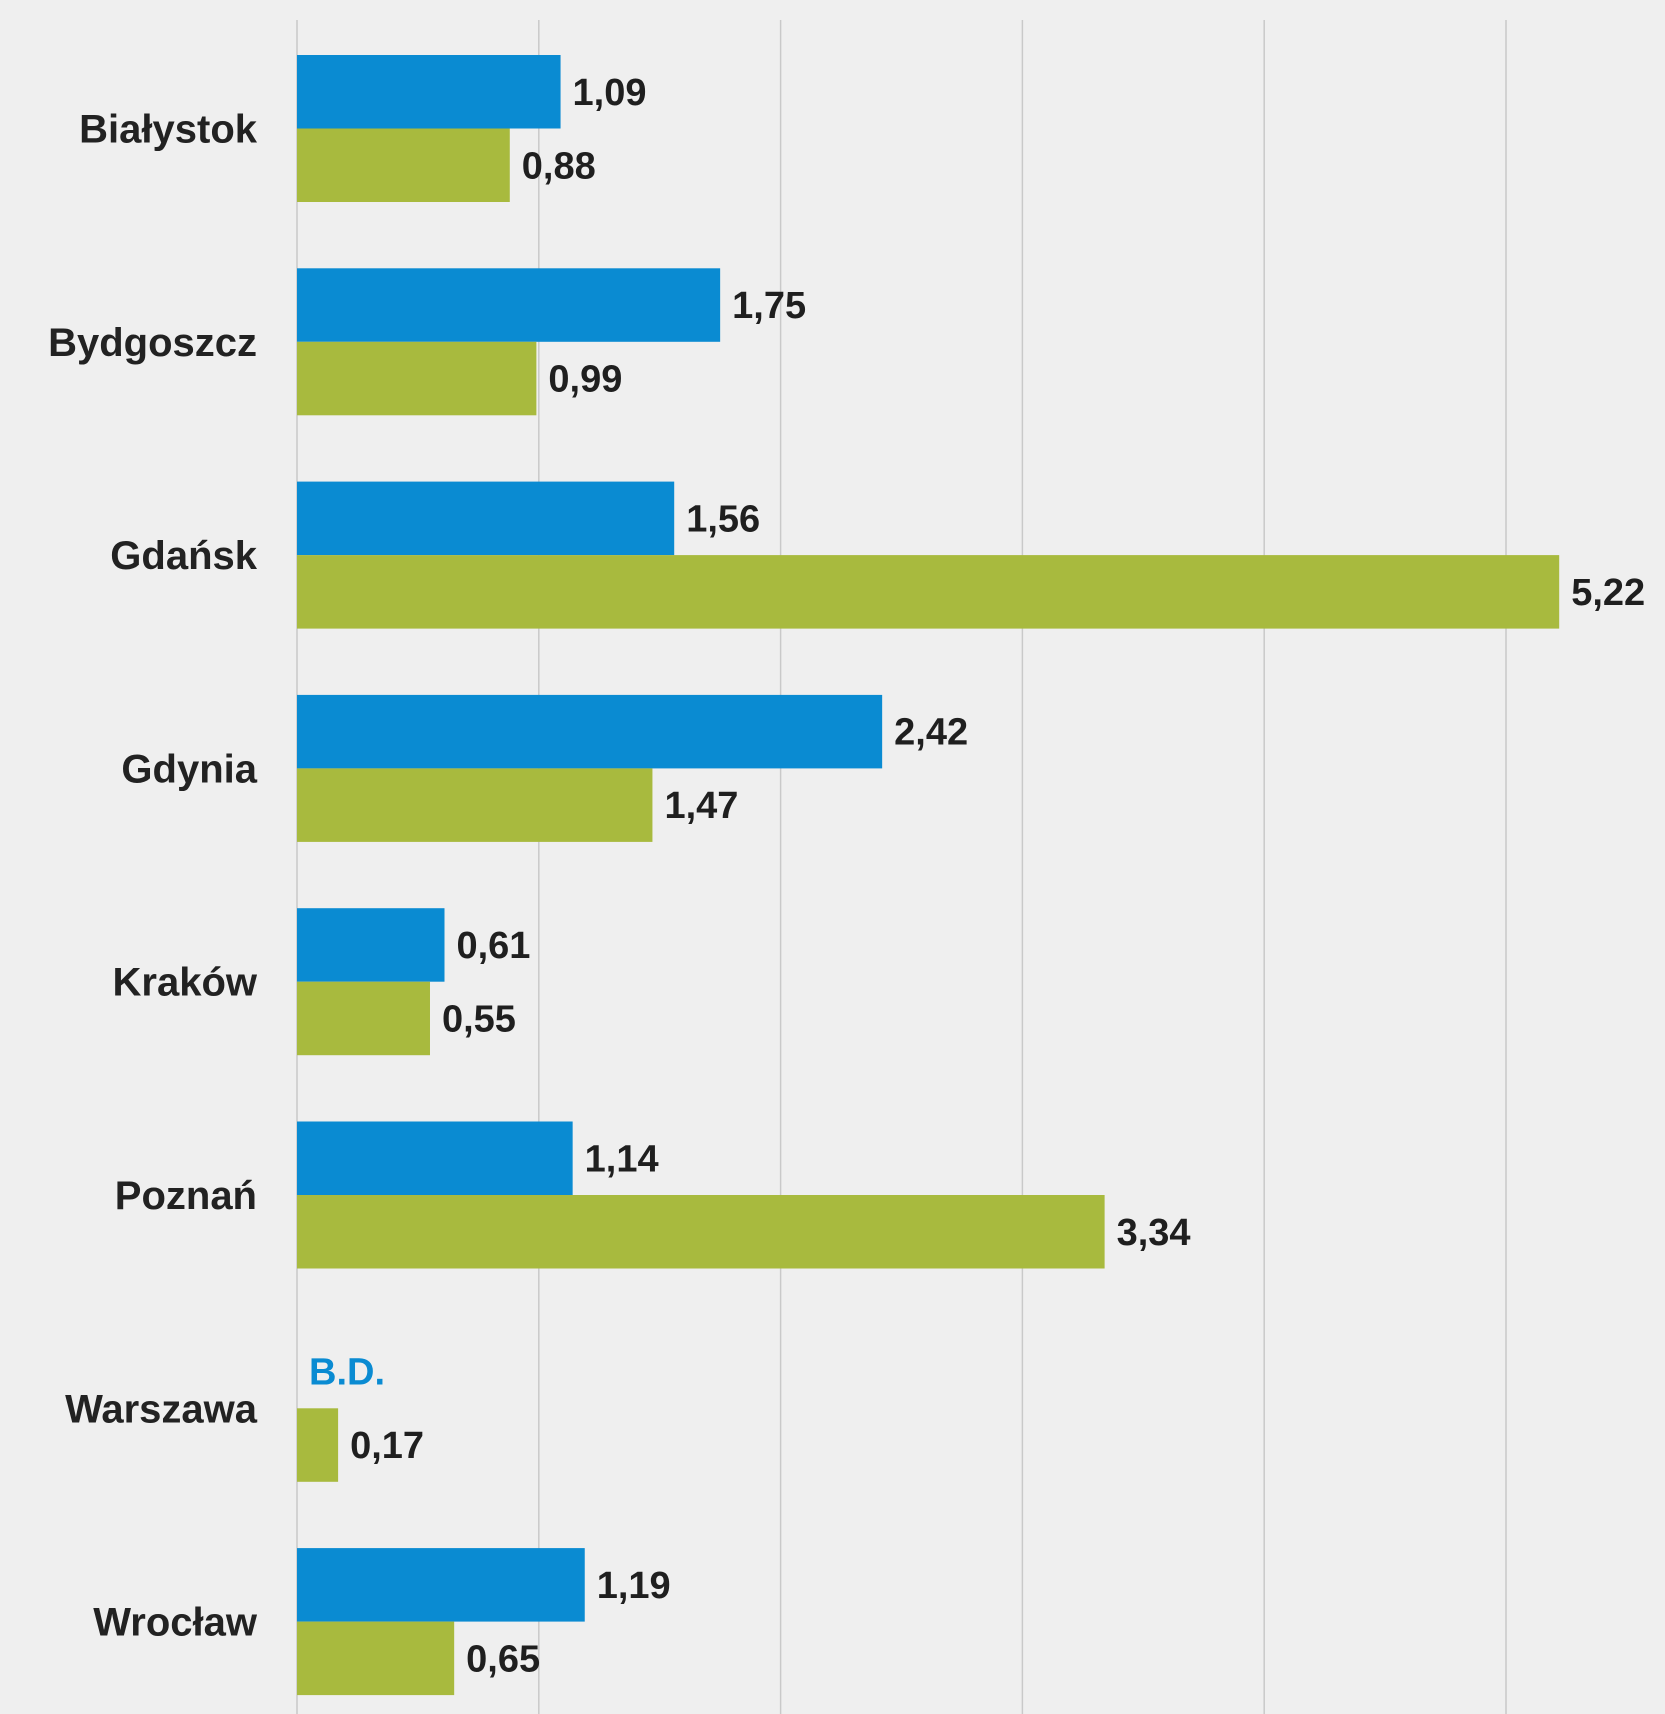  What do you see at coordinates (168, 130) in the screenshot?
I see `category-label: Białystok` at bounding box center [168, 130].